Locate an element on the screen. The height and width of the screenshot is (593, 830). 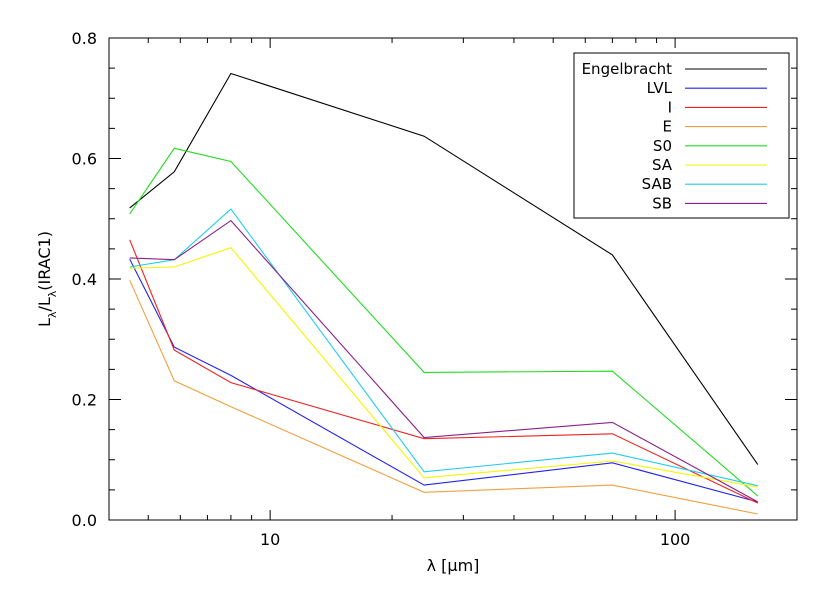
y-axis-label: Lλ/Lλ(IRAC1) is located at coordinates (47, 279).